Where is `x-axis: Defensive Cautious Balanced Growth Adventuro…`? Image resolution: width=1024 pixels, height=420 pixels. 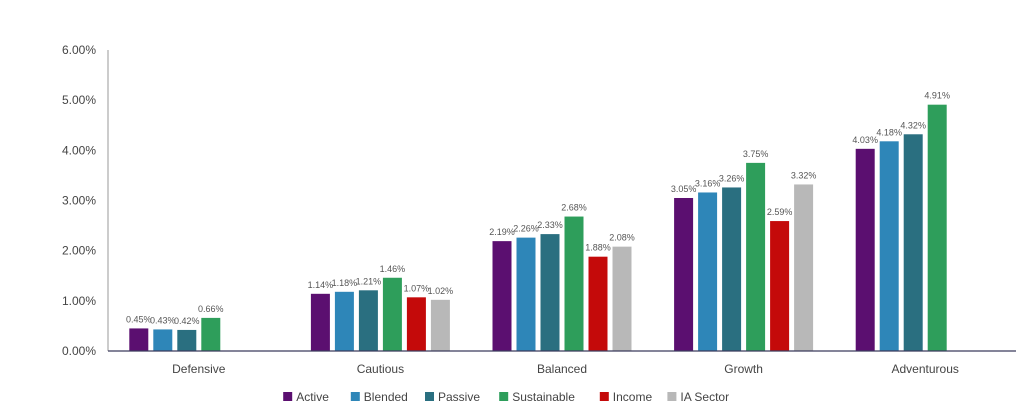 x-axis: Defensive Cautious Balanced Growth Adventuro… is located at coordinates (562, 363).